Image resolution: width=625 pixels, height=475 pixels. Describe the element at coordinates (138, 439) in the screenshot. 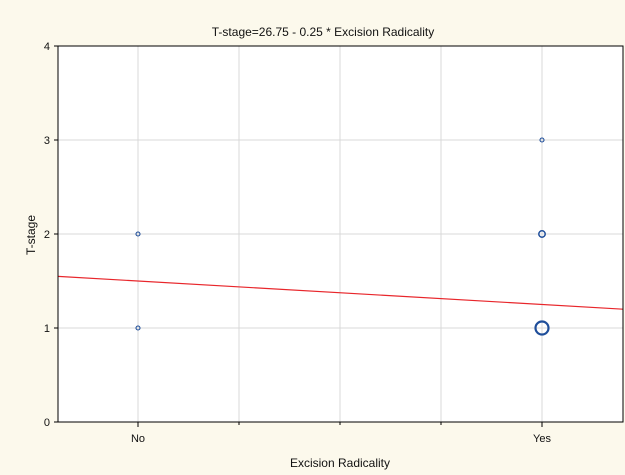

I see `x-tick-label: No` at that location.